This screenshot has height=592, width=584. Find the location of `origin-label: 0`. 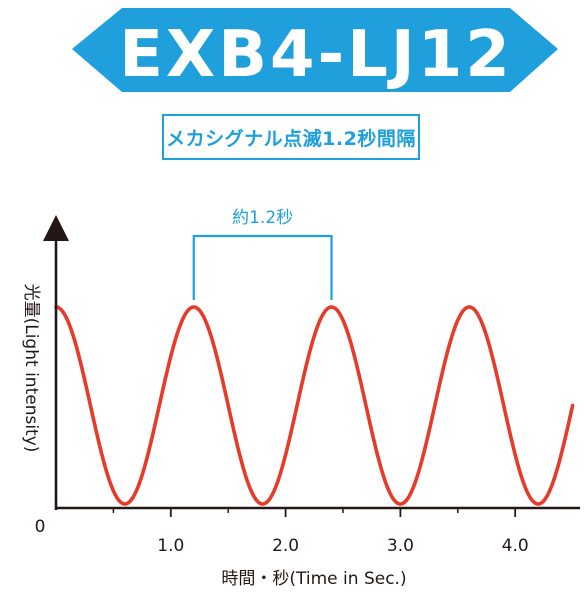

origin-label: 0 is located at coordinates (40, 527).